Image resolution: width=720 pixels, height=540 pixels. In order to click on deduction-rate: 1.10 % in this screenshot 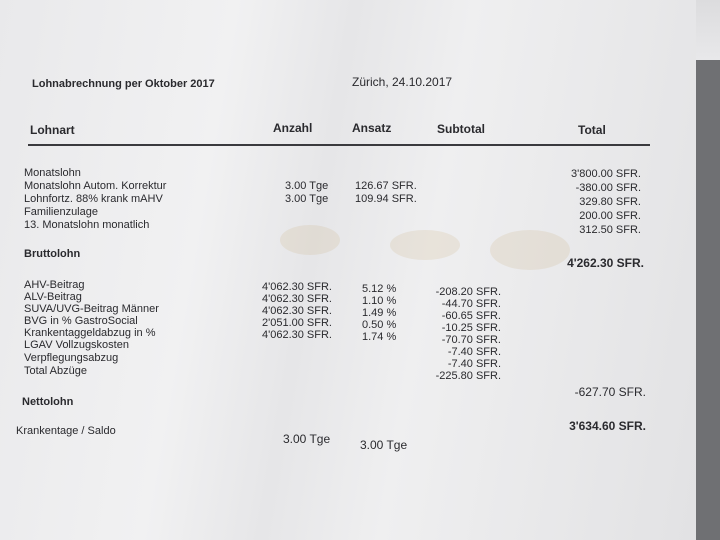, I will do `click(379, 301)`.